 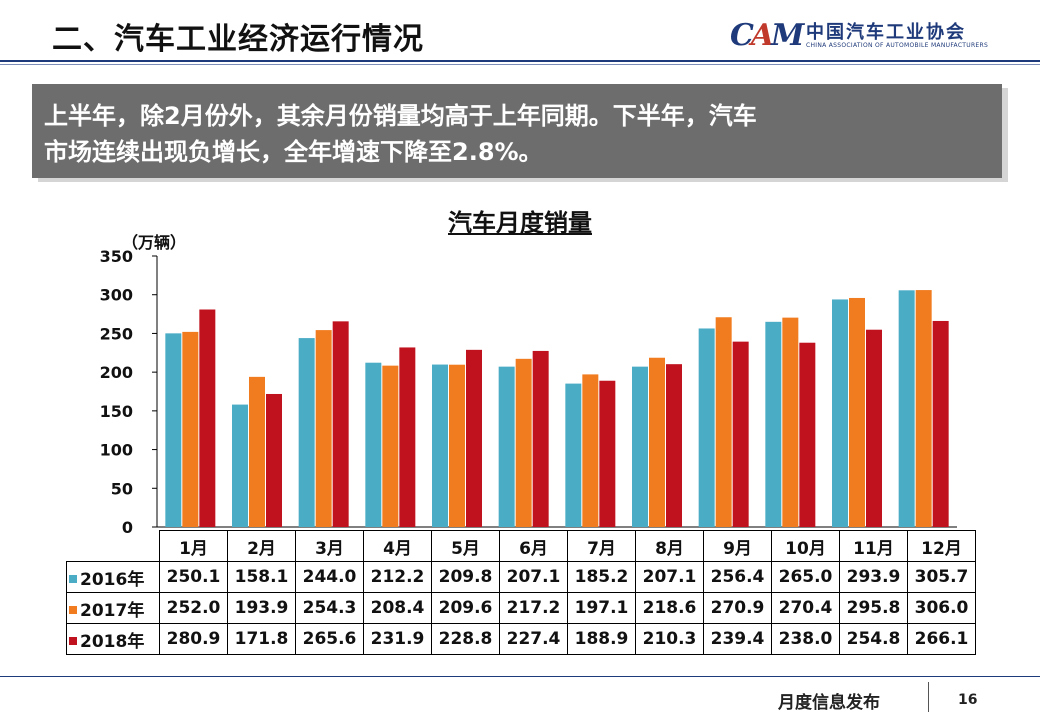 I want to click on y-tick-label: 150, so click(x=116, y=411).